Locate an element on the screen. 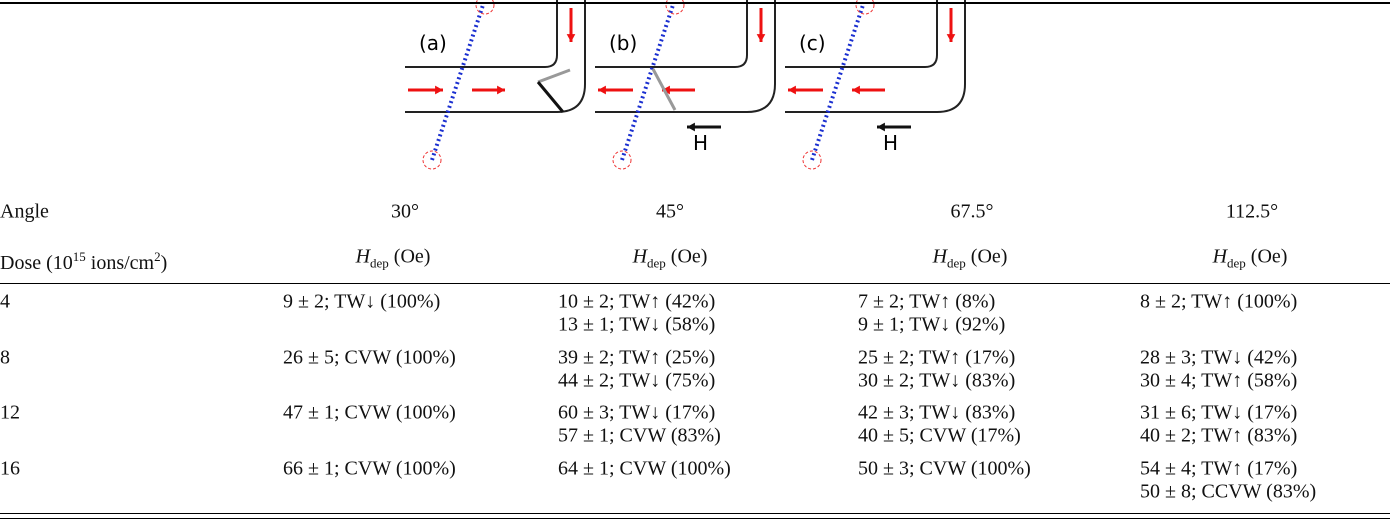  text-part: 57 ± 1; CVW (83%) is located at coordinates (639, 435).